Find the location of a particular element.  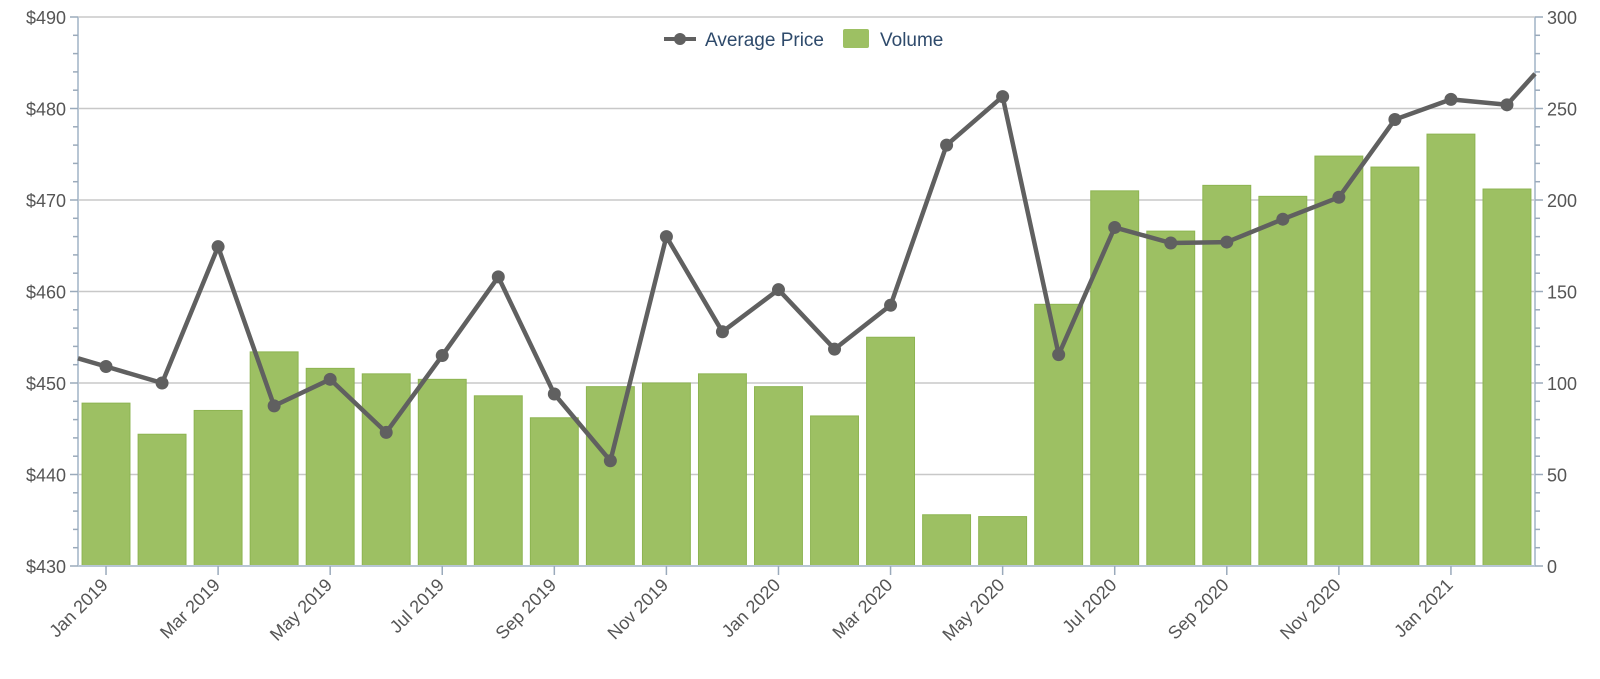

x-tick-label: Jul 2020 is located at coordinates (1089, 606).